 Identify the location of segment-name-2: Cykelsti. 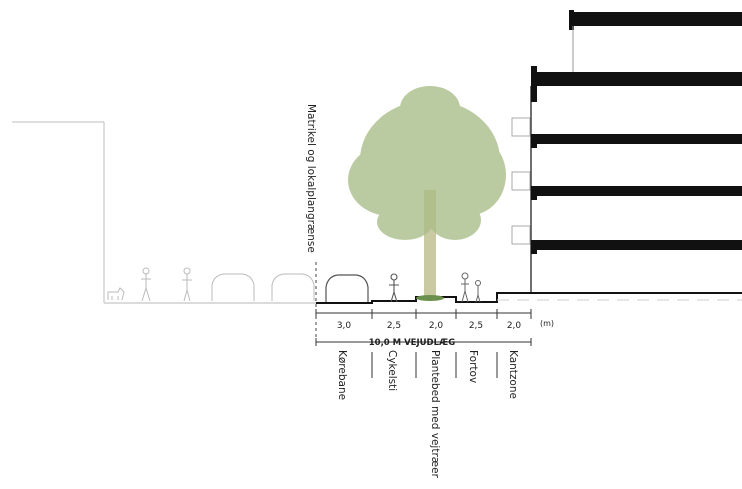
(392, 370).